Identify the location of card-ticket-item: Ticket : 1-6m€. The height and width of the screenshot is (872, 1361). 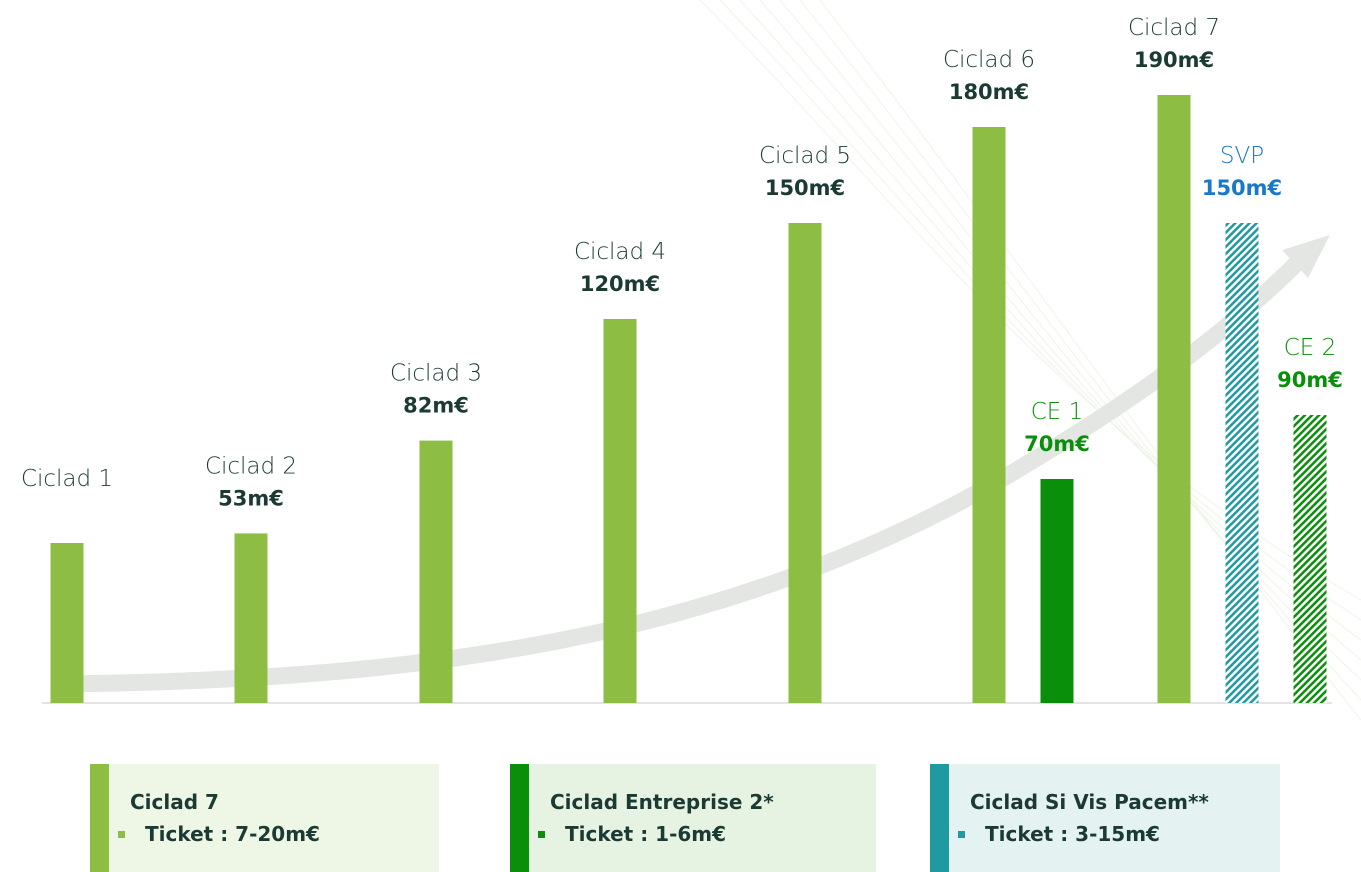
(707, 834).